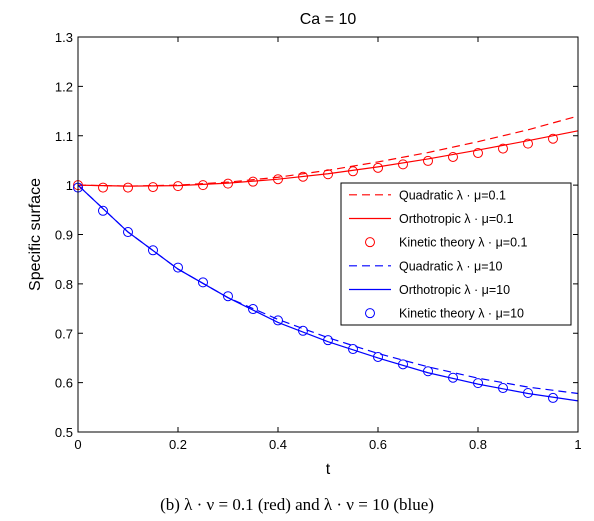  What do you see at coordinates (452, 195) in the screenshot?
I see `legend-label: Quadratic λ · μ=0.1` at bounding box center [452, 195].